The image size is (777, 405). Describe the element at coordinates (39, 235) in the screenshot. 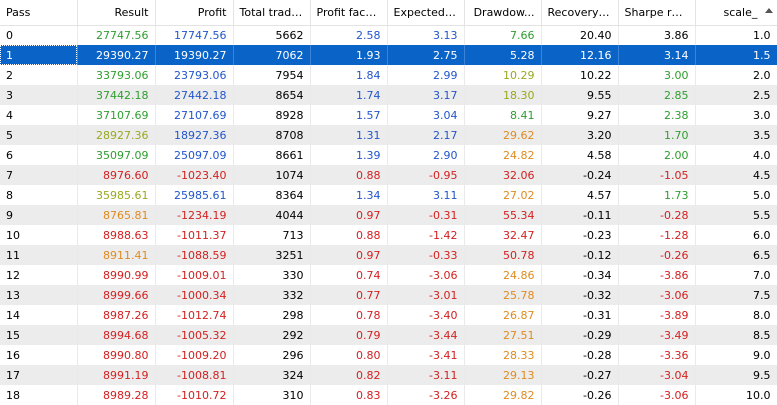

I see `cell-pass: 10` at that location.